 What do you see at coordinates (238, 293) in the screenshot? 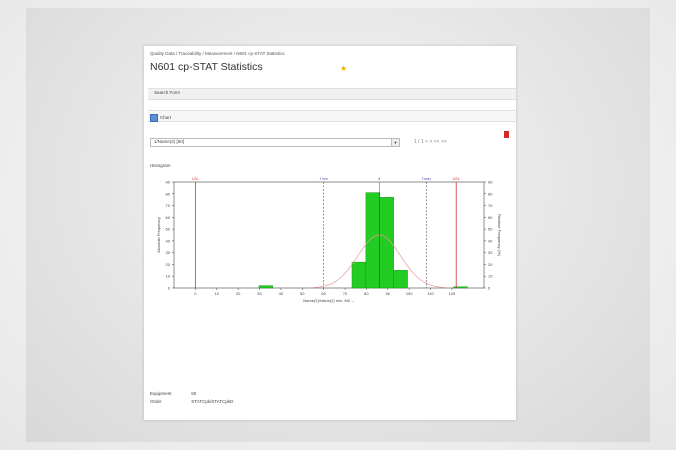
I see `x-tick-label: 20` at bounding box center [238, 293].